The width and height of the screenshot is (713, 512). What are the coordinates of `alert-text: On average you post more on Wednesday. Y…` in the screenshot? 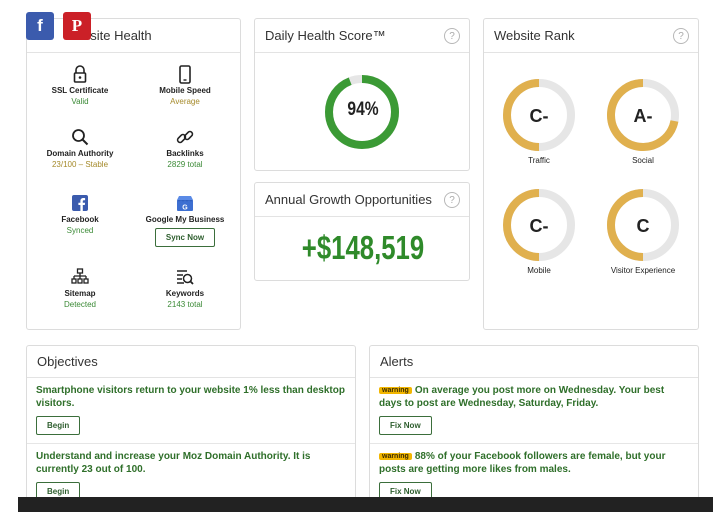 It's located at (522, 397).